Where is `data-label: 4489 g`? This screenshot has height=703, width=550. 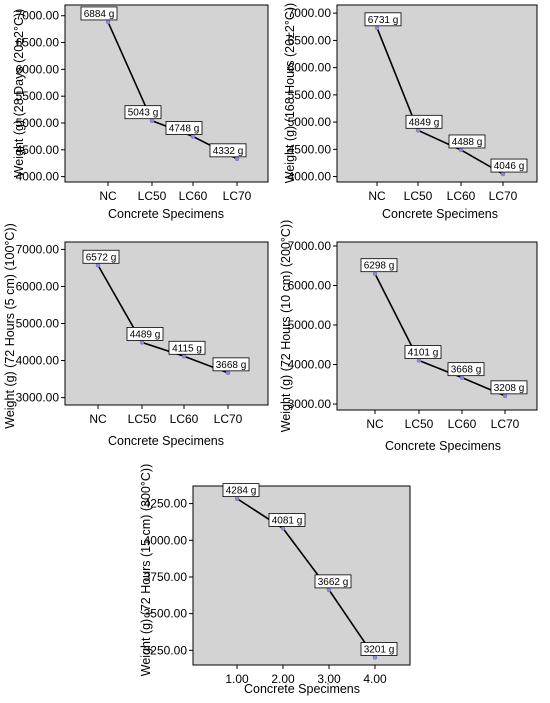 data-label: 4489 g is located at coordinates (145, 334).